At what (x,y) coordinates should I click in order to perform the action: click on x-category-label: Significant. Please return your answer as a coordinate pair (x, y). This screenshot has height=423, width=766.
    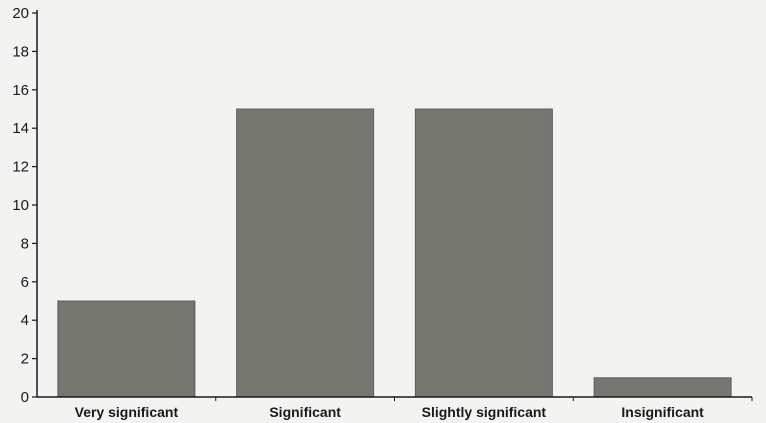
    Looking at the image, I should click on (305, 412).